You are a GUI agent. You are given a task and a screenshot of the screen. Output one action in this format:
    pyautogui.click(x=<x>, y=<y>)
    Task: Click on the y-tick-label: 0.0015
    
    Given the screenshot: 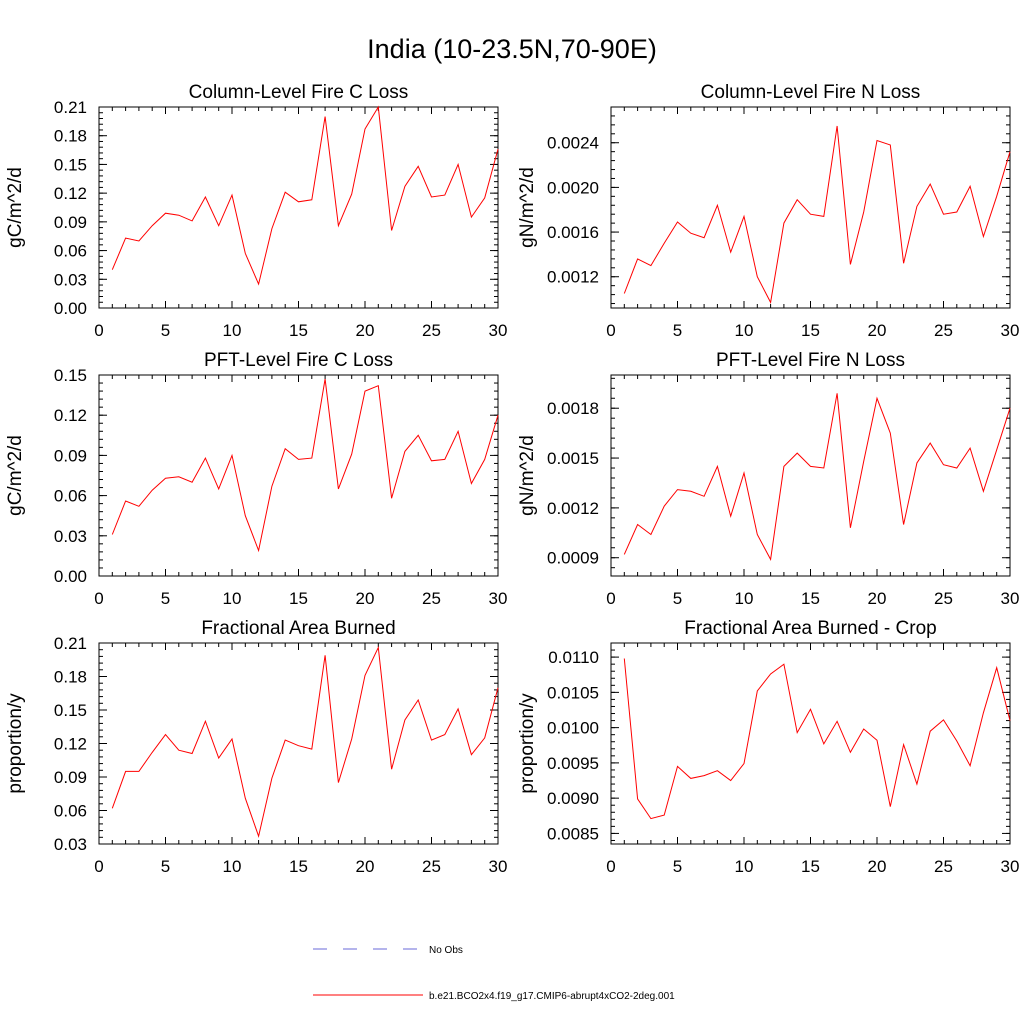 What is the action you would take?
    pyautogui.click(x=573, y=458)
    